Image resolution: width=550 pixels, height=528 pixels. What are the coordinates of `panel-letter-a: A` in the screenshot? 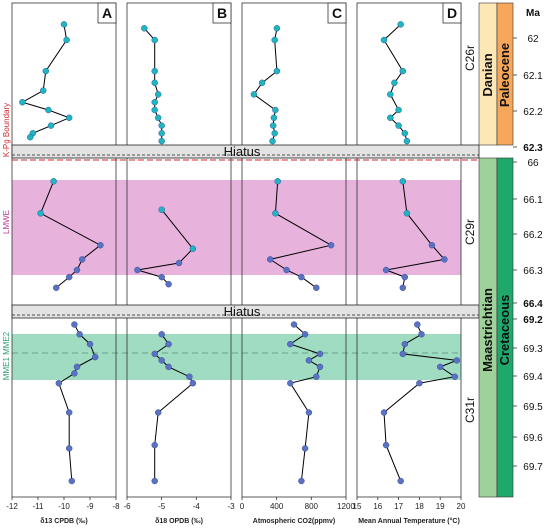 It's located at (107, 13).